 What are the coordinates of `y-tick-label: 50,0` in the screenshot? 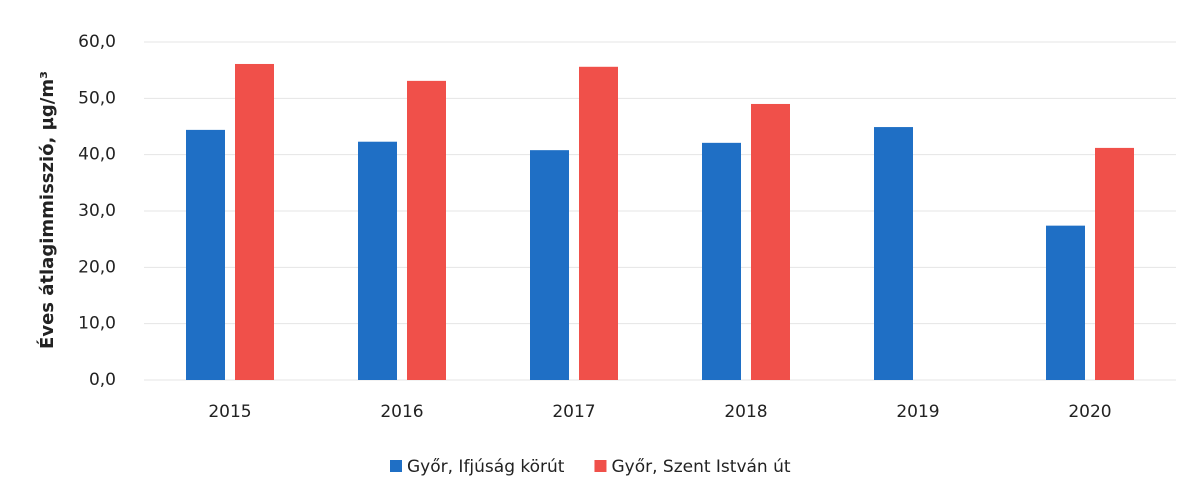 It's located at (97, 98).